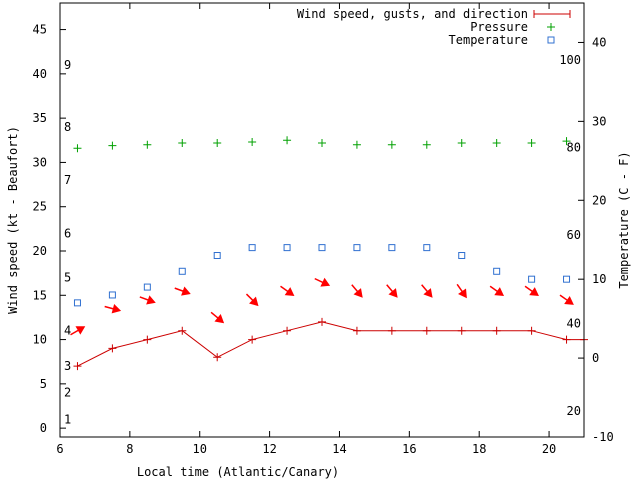 The width and height of the screenshot is (640, 480). I want to click on fahrenheit-label: 100, so click(570, 60).